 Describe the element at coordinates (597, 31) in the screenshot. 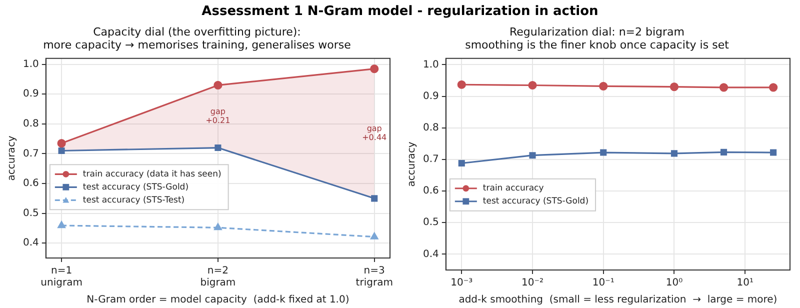

I see `chart-title: Regularization dial: n=2 bigram` at that location.